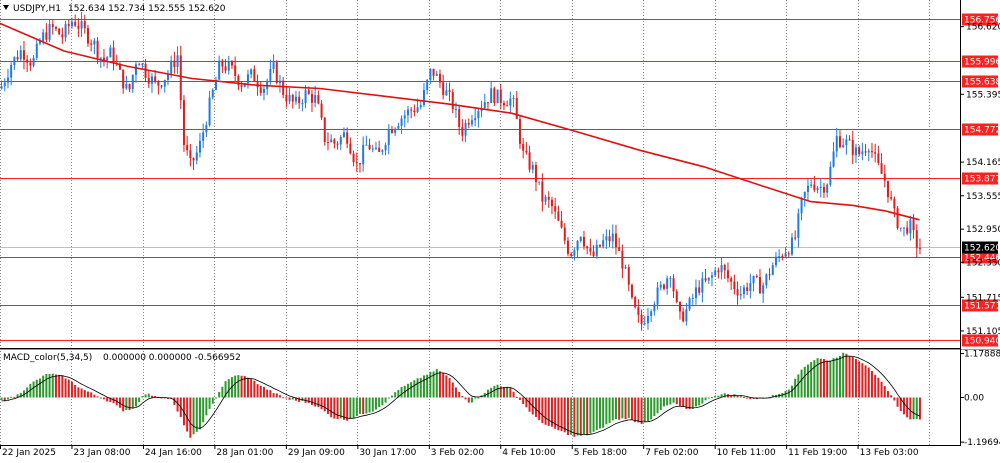 The width and height of the screenshot is (1000, 463). What do you see at coordinates (982, 83) in the screenshot?
I see `level-price-label: 155.638` at bounding box center [982, 83].